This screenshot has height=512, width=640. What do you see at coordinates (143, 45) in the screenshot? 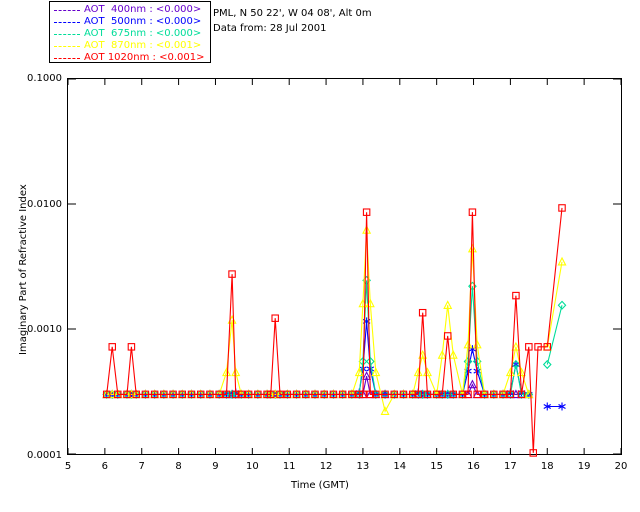
I see `legend-label-870nm: AOT 870nm : <0.001>` at bounding box center [143, 45].